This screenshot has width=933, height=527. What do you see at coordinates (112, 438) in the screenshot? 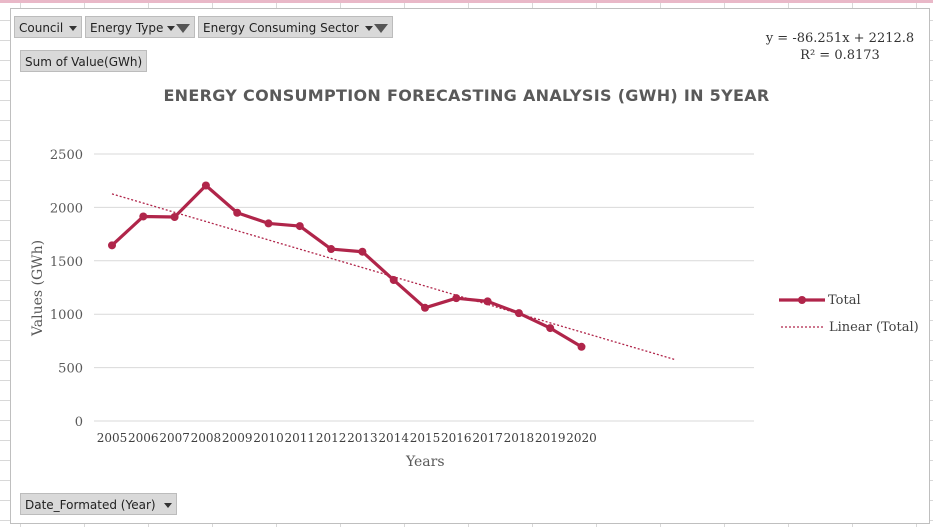
I see `x-tick-label: 2005` at bounding box center [112, 438].